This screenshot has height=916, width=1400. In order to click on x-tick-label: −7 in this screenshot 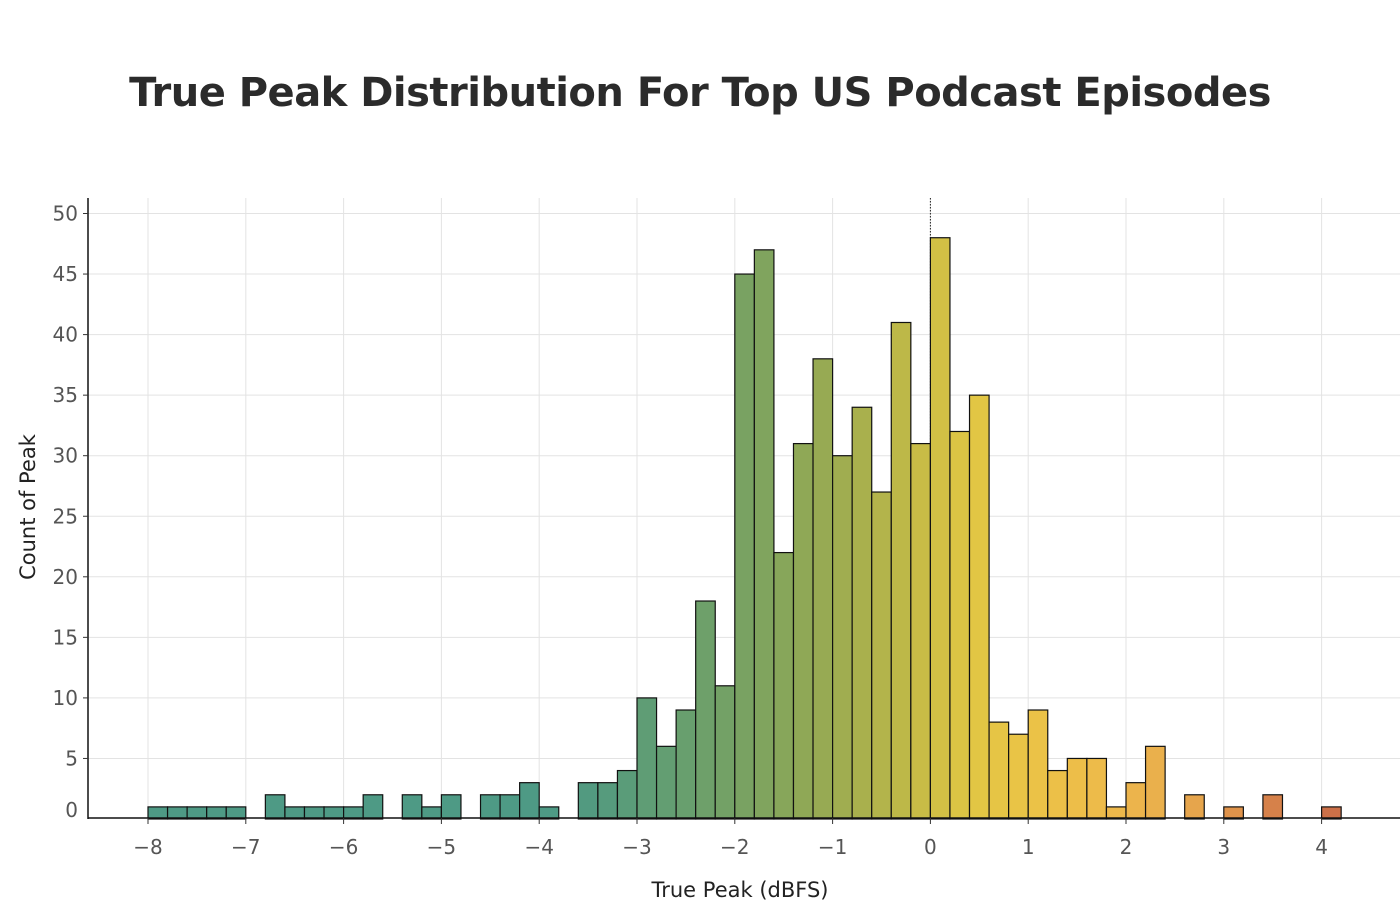, I will do `click(245, 847)`.